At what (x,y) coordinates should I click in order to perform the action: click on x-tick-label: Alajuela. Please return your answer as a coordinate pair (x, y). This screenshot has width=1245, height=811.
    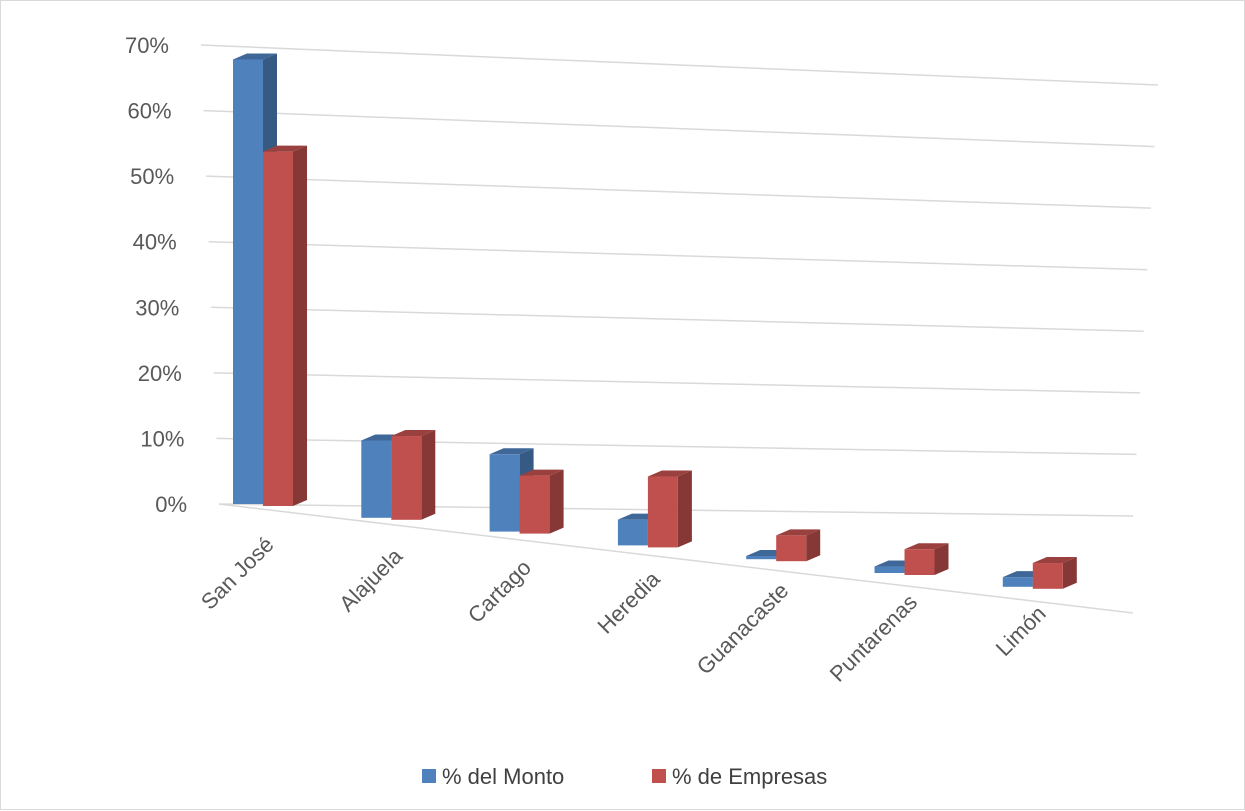
    Looking at the image, I should click on (371, 580).